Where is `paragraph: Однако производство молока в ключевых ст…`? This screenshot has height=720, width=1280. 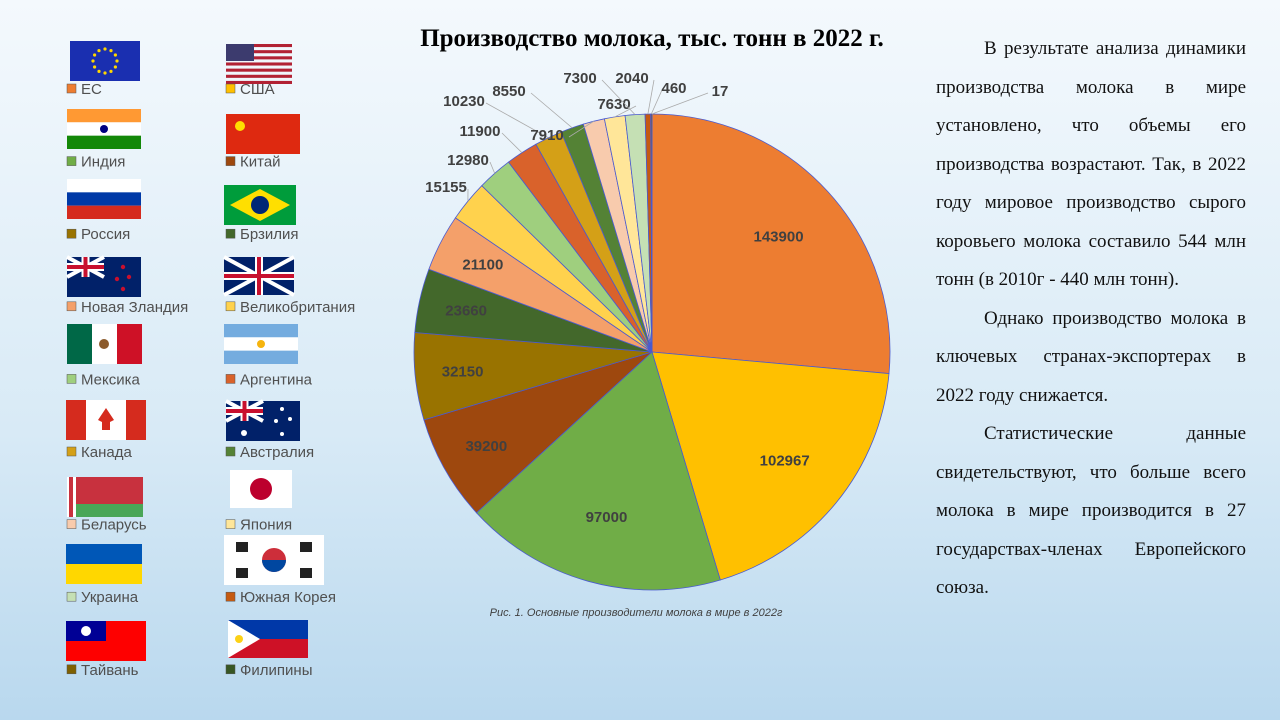
paragraph: Однако производство молока в ключевых ст… is located at coordinates (1091, 356).